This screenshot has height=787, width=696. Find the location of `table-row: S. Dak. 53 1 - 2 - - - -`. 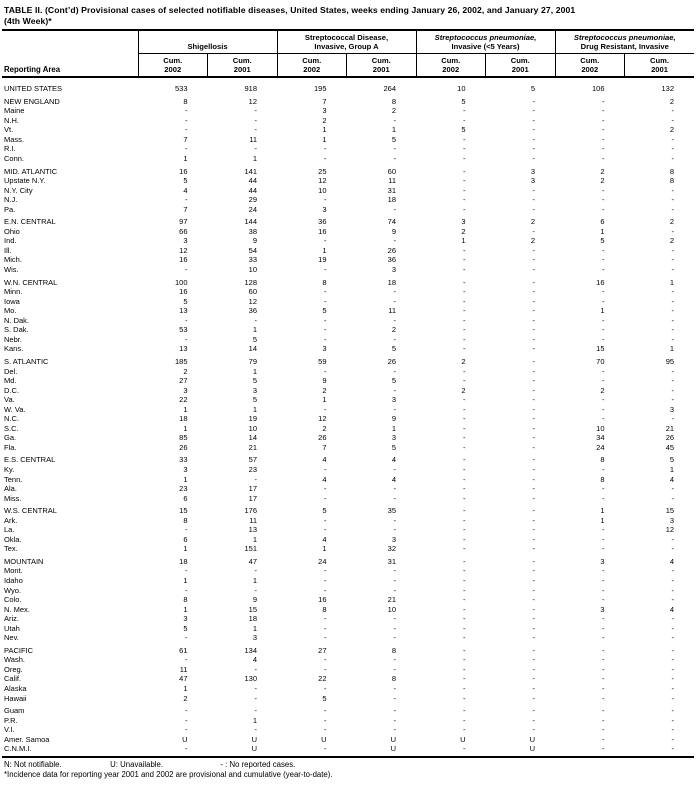

table-row: S. Dak. 53 1 - 2 - - - - is located at coordinates (348, 330).